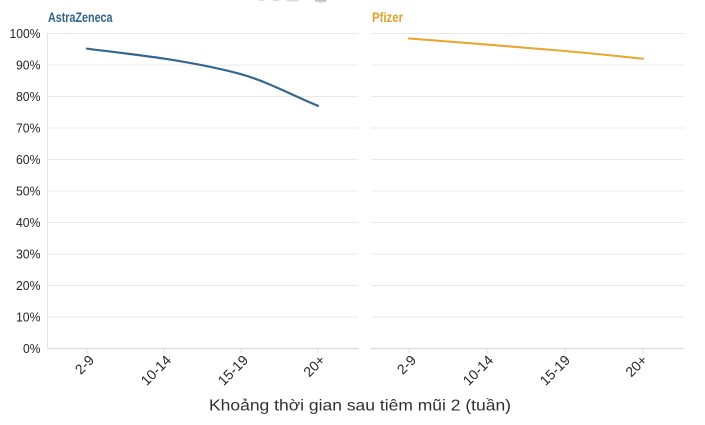  What do you see at coordinates (360, 406) in the screenshot?
I see `svg-text:Khoảng thời gian sau tiêm mũi: Khoảng thời gian sau tiêm mũi 2 (tuần)` at bounding box center [360, 406].